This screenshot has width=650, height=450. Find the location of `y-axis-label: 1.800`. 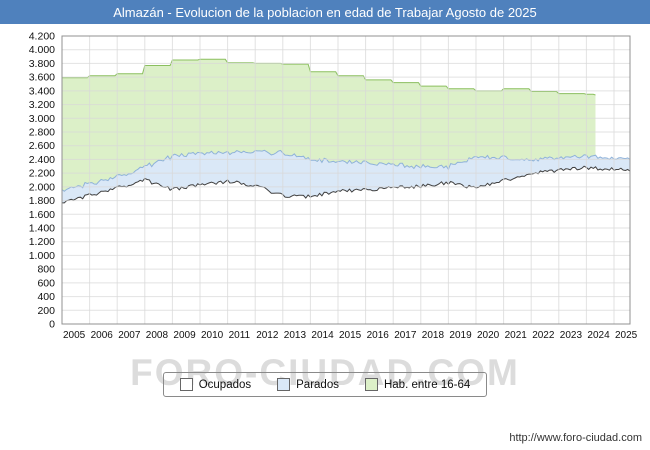

y-axis-label: 1.800 is located at coordinates (42, 201).